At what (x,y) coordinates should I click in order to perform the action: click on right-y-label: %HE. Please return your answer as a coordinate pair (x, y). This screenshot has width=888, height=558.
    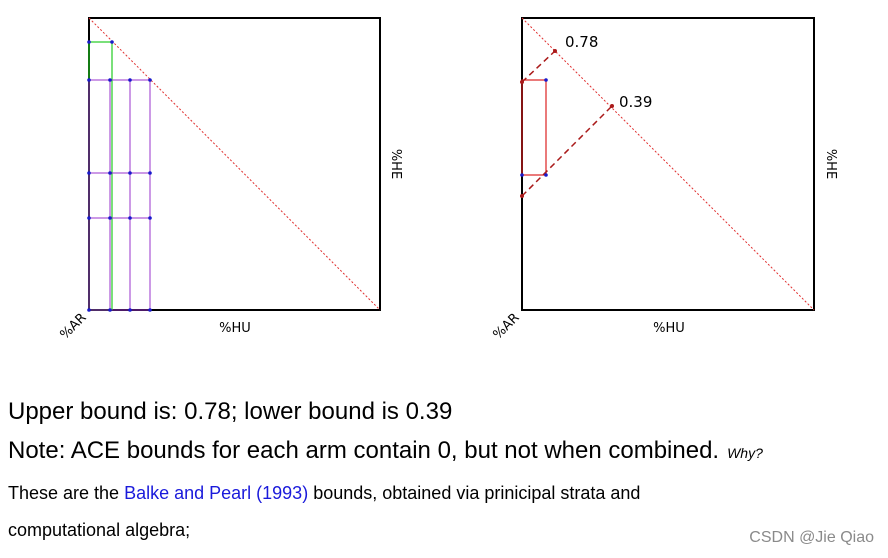
    Looking at the image, I should click on (830, 164).